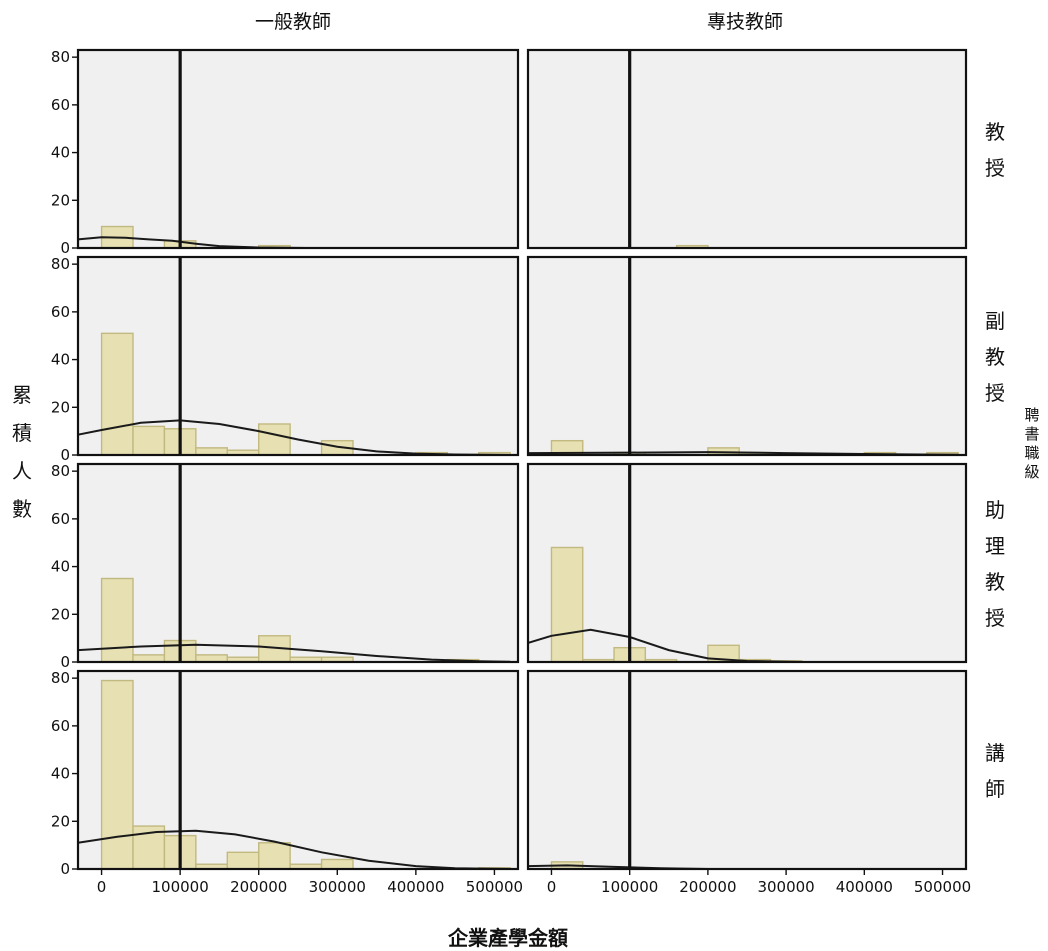 The height and width of the screenshot is (951, 1048). Describe the element at coordinates (995, 357) in the screenshot. I see `row-label: 副教授` at that location.